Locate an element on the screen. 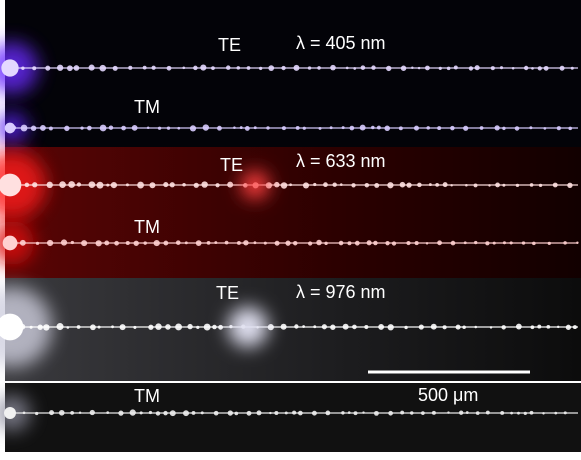 This screenshot has width=581, height=460. te-label: TE is located at coordinates (231, 165).